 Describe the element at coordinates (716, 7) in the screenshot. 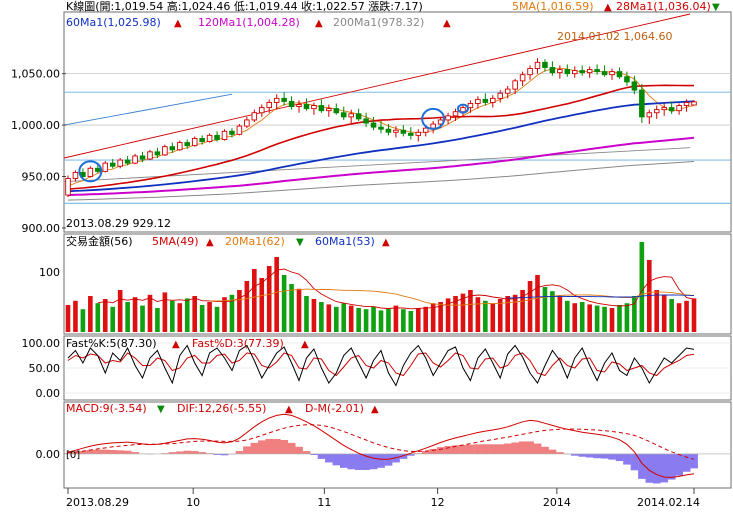

I see `ma28-arrow: ▼` at that location.